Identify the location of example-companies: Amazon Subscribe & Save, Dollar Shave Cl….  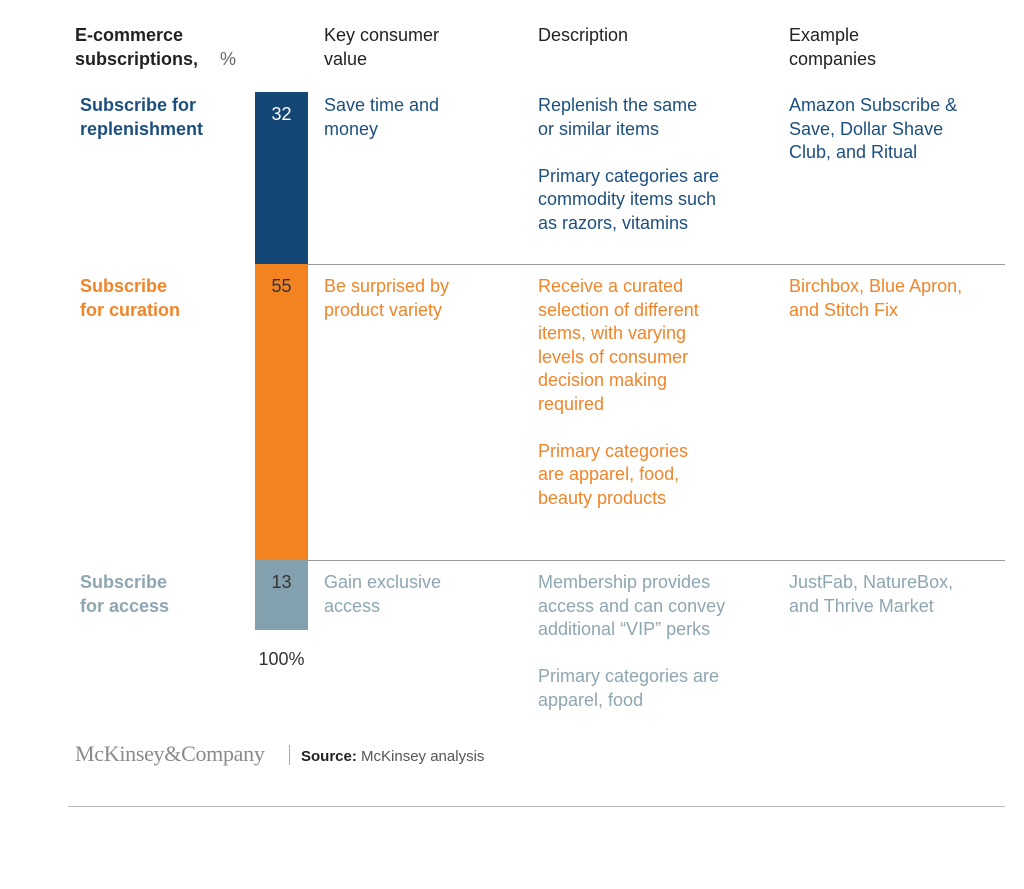
(873, 128).